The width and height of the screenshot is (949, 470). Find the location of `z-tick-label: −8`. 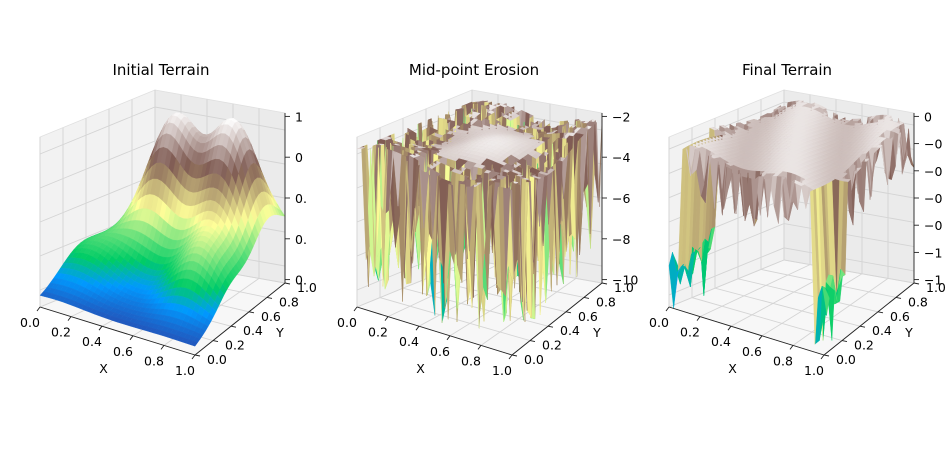

z-tick-label: −8 is located at coordinates (621, 239).